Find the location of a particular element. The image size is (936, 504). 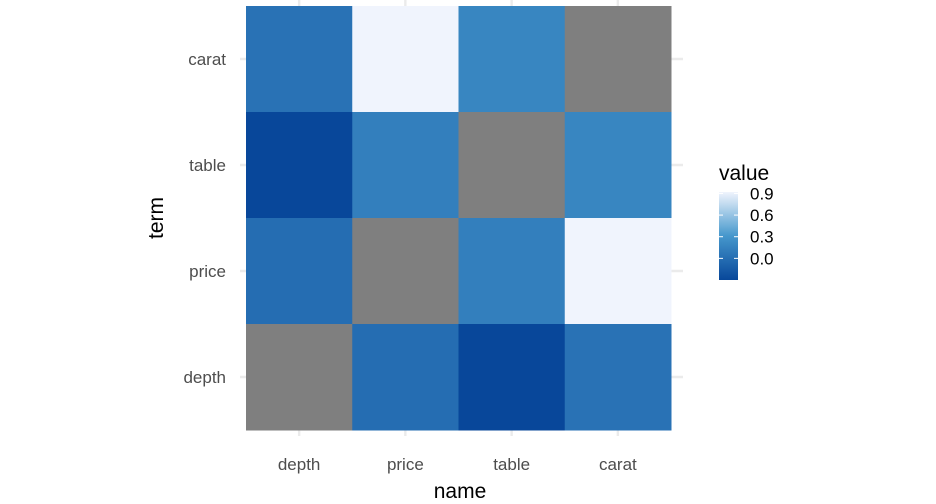

cell-depth-depth is located at coordinates (299, 377).